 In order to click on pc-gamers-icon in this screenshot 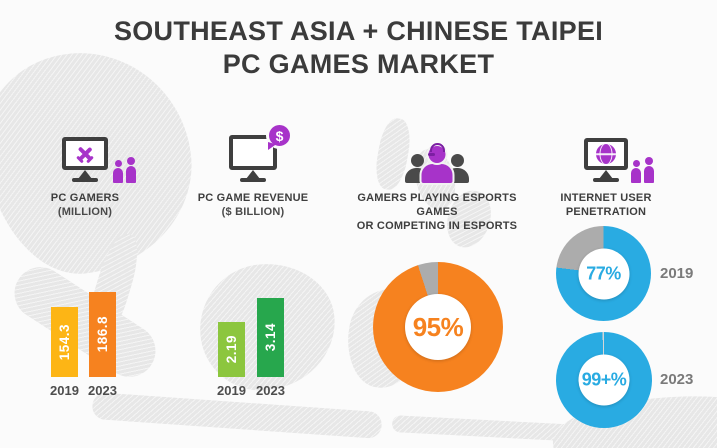, I will do `click(85, 152)`.